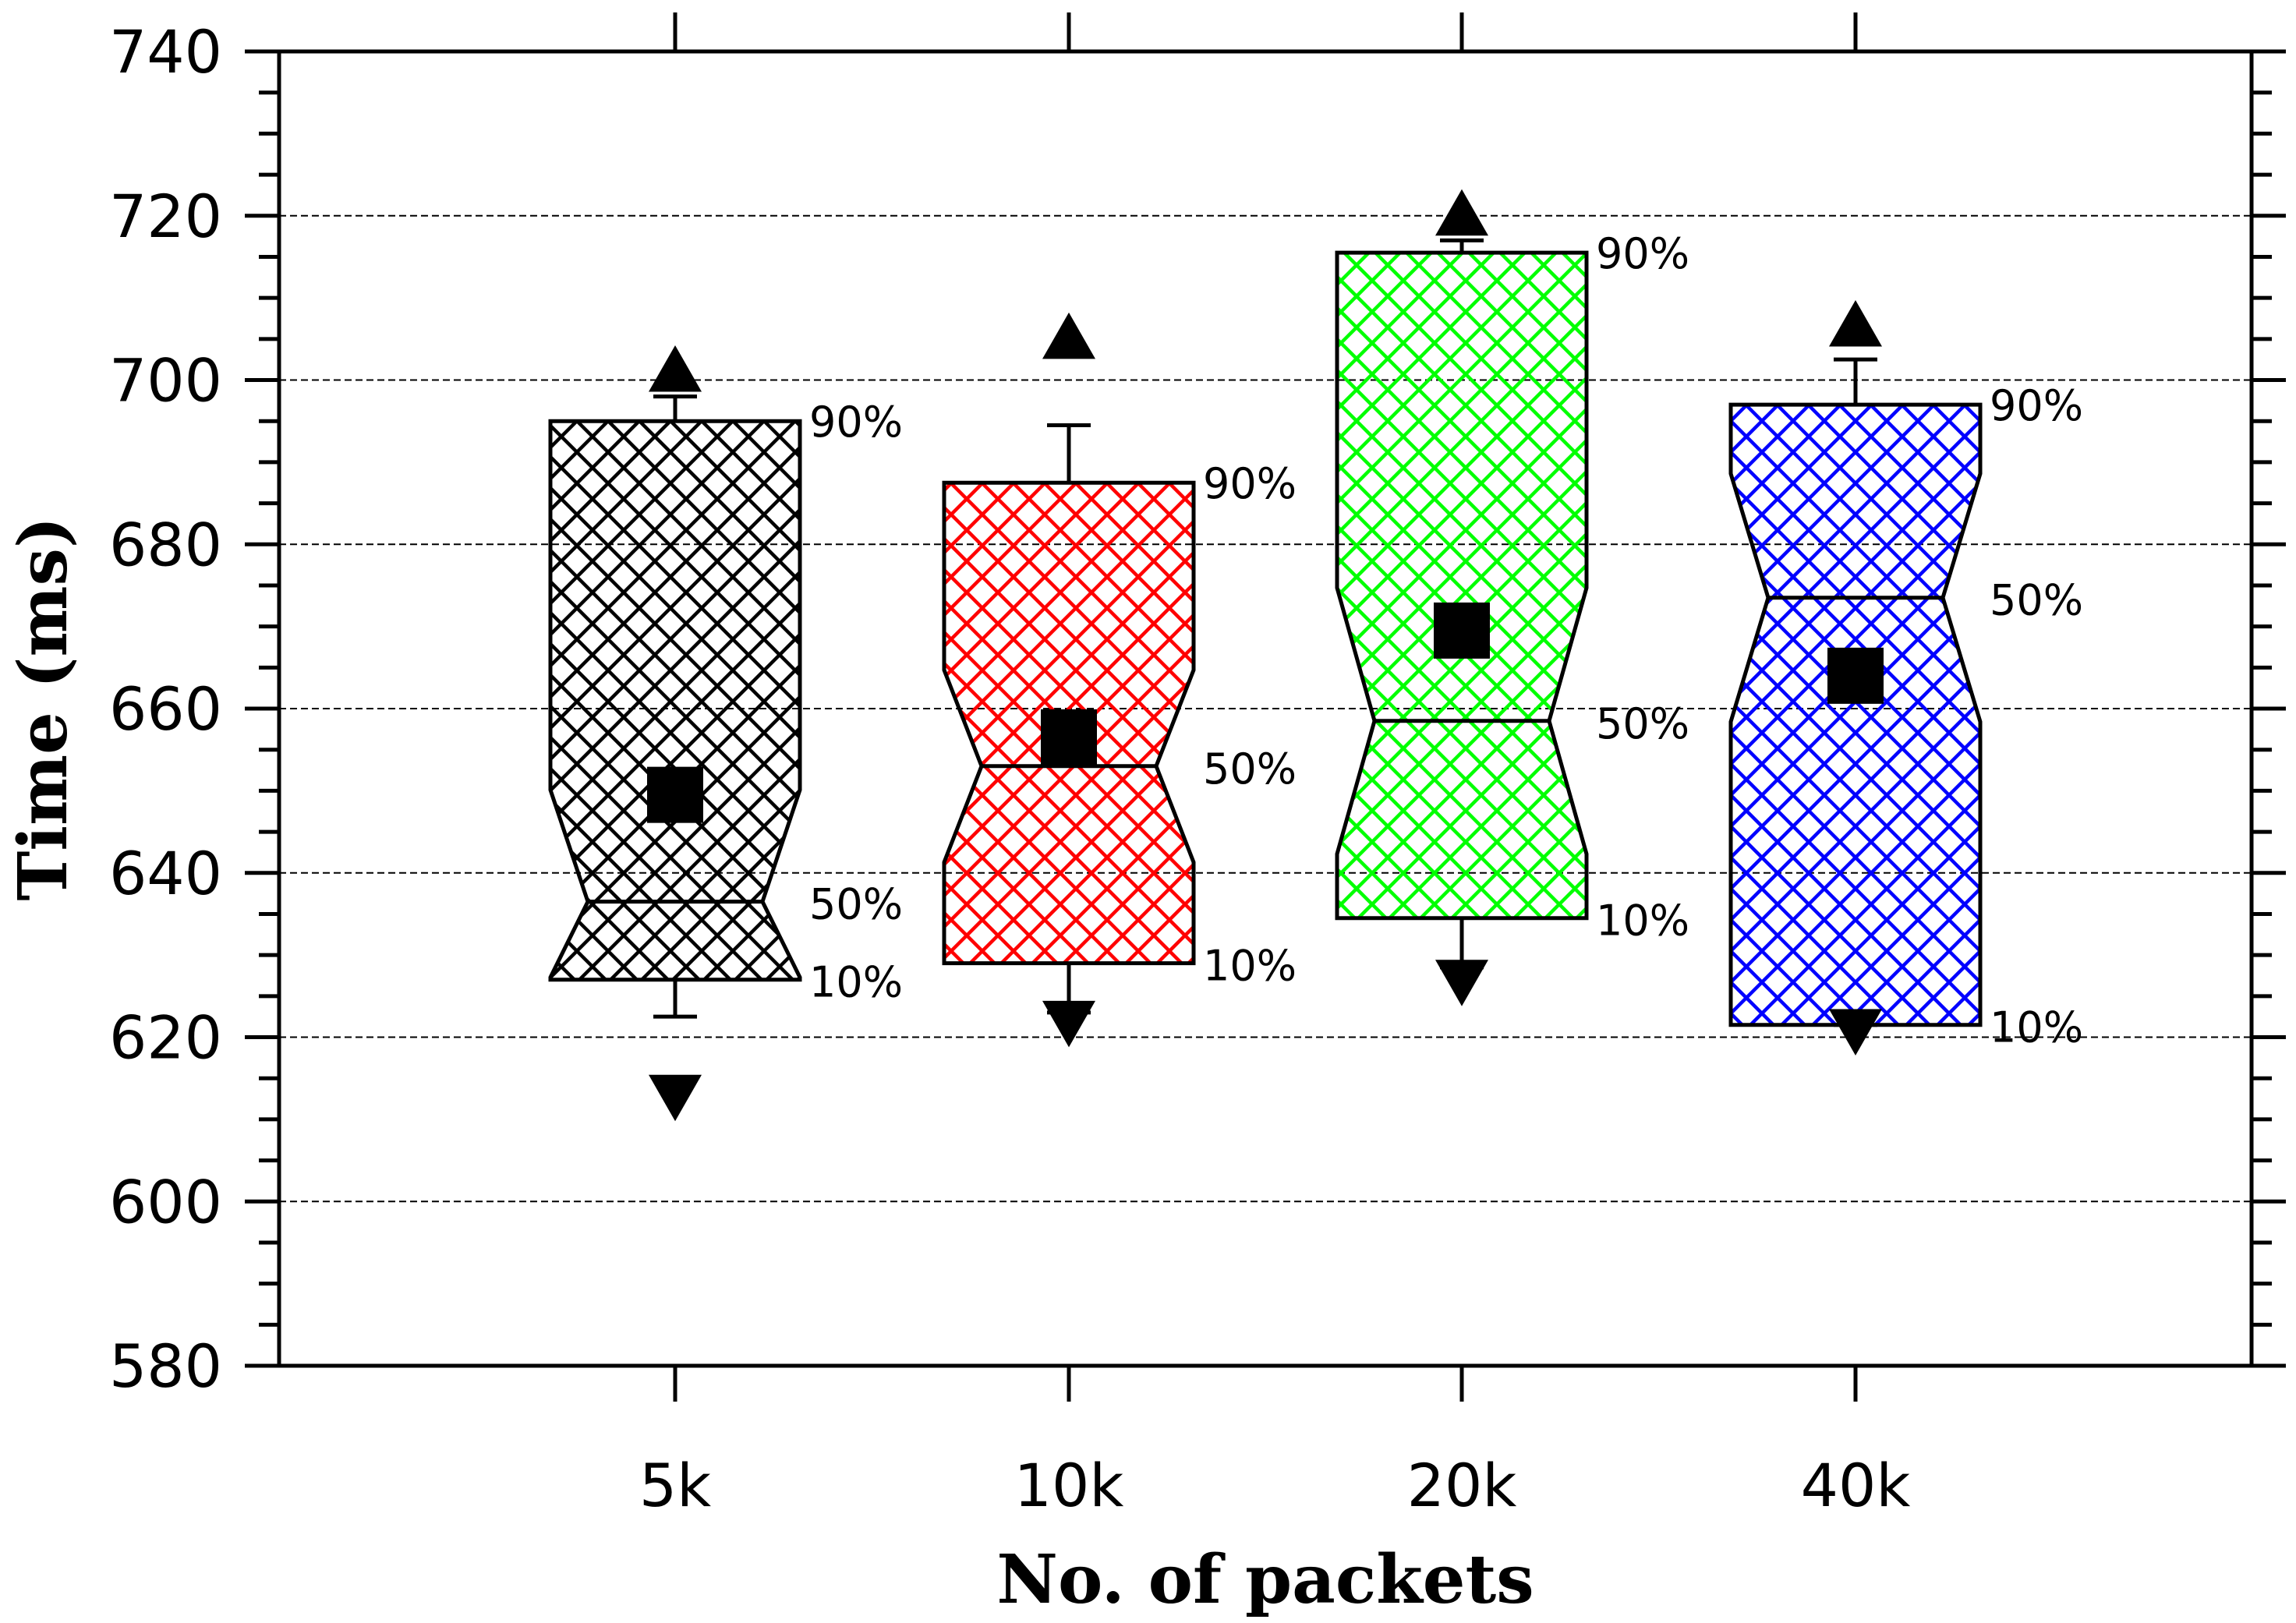 The width and height of the screenshot is (2296, 1623). I want to click on x-tick-label: 10k, so click(1069, 1486).